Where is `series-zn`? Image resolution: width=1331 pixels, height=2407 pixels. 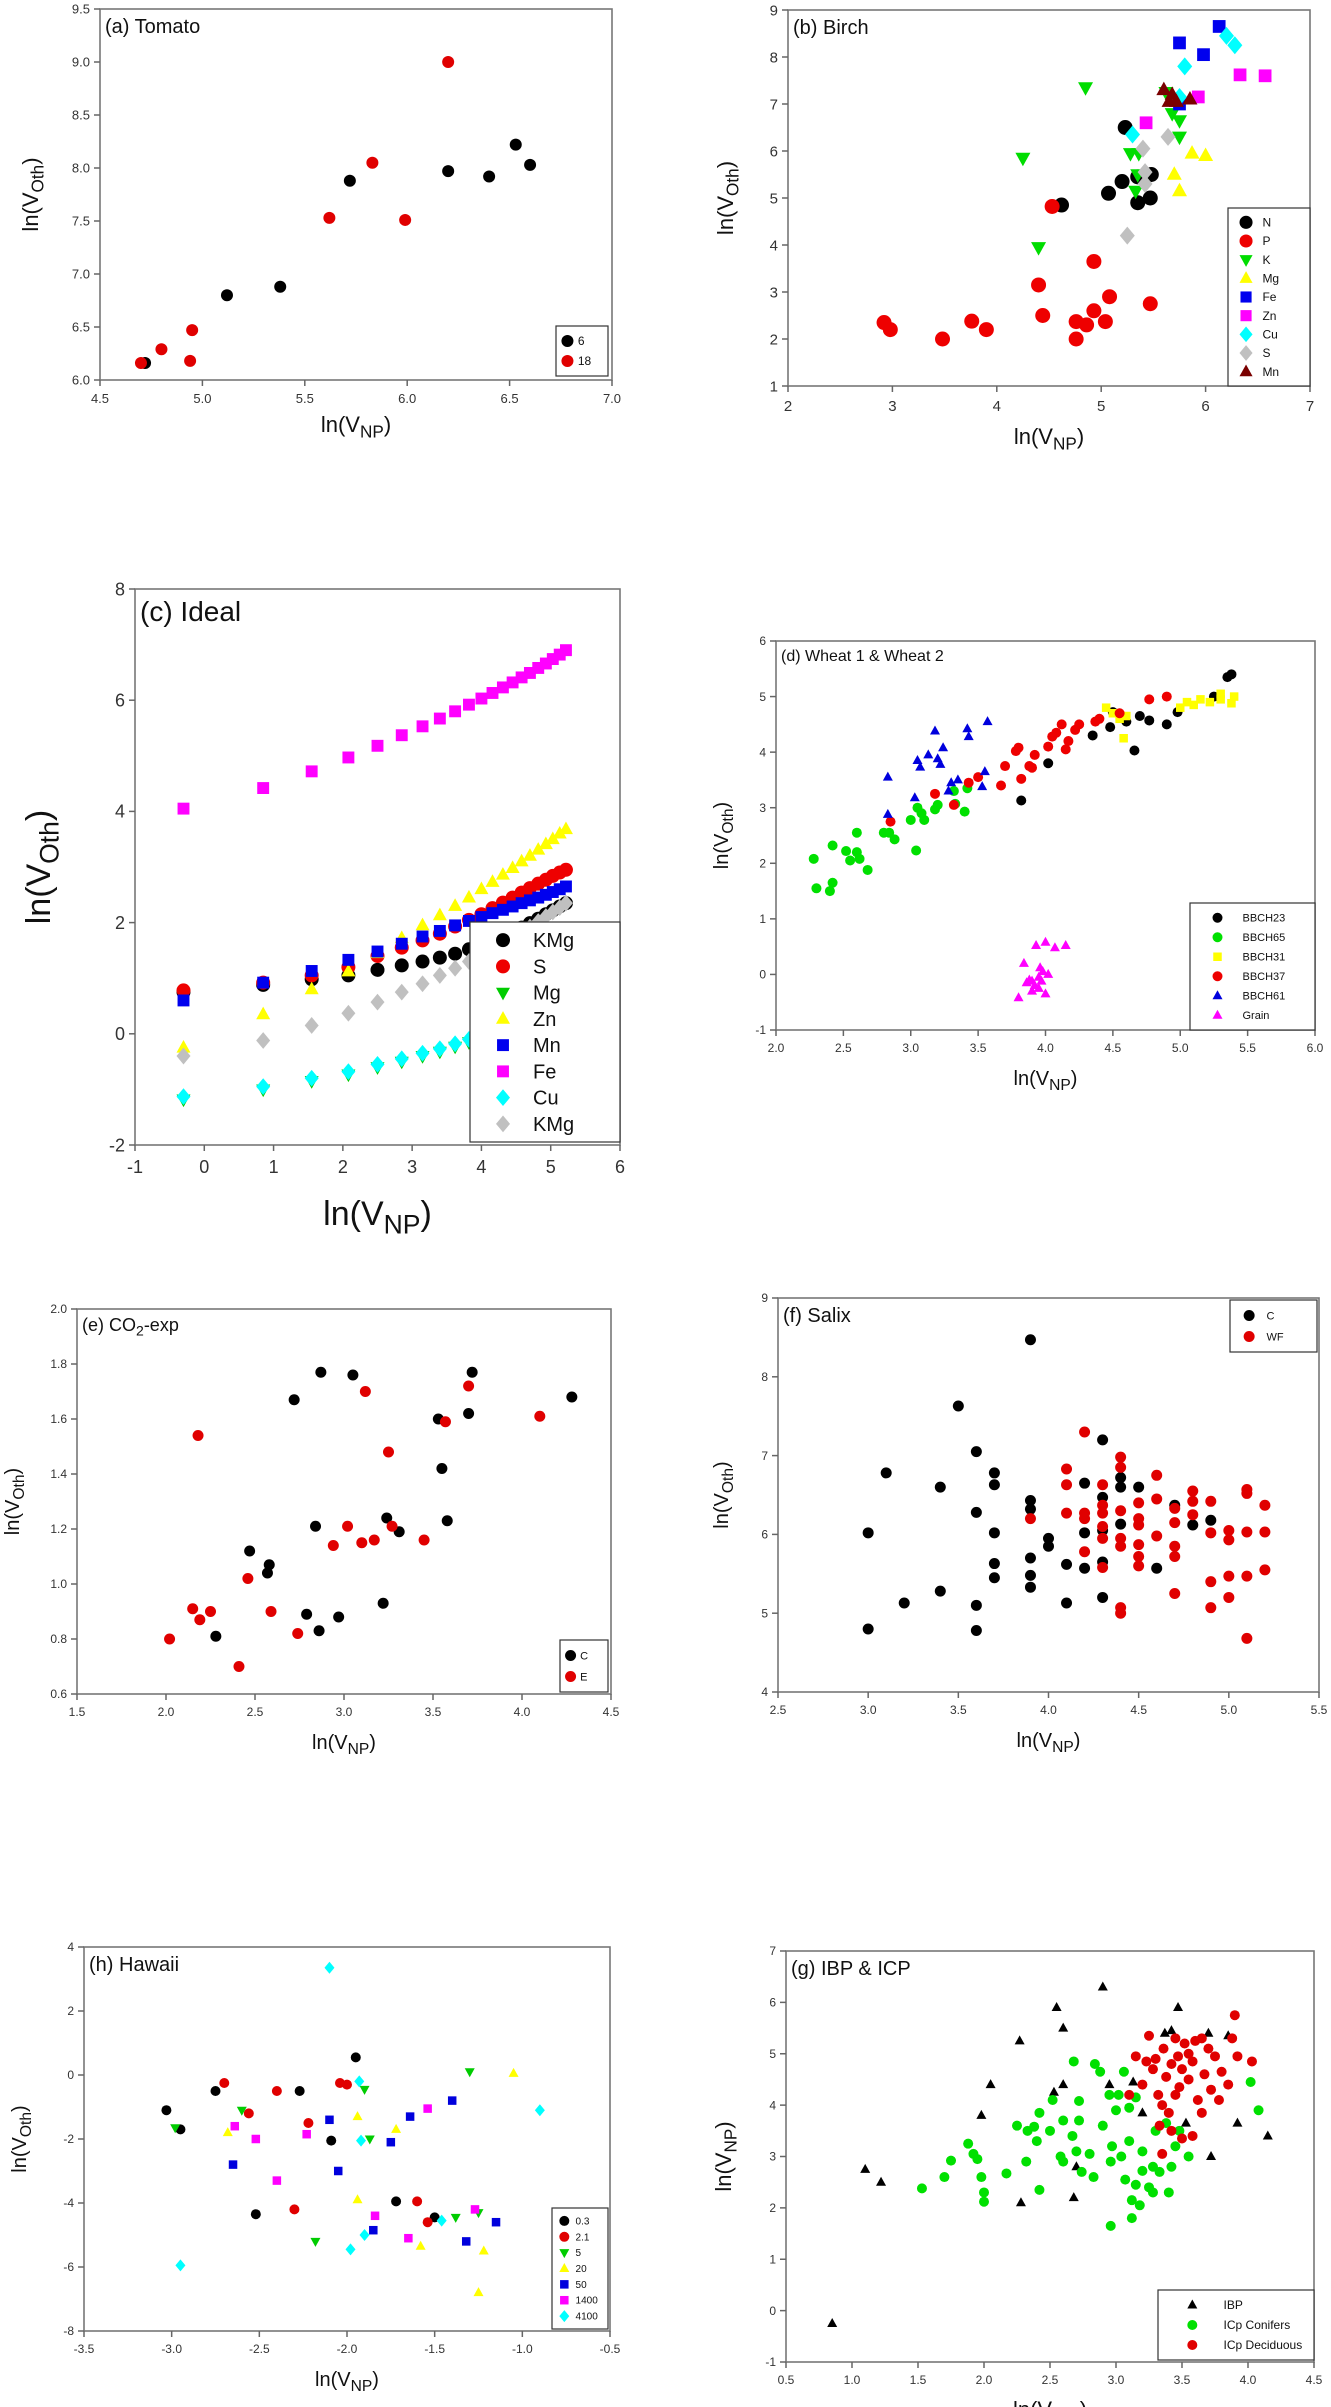 series-zn is located at coordinates (1205, 99).